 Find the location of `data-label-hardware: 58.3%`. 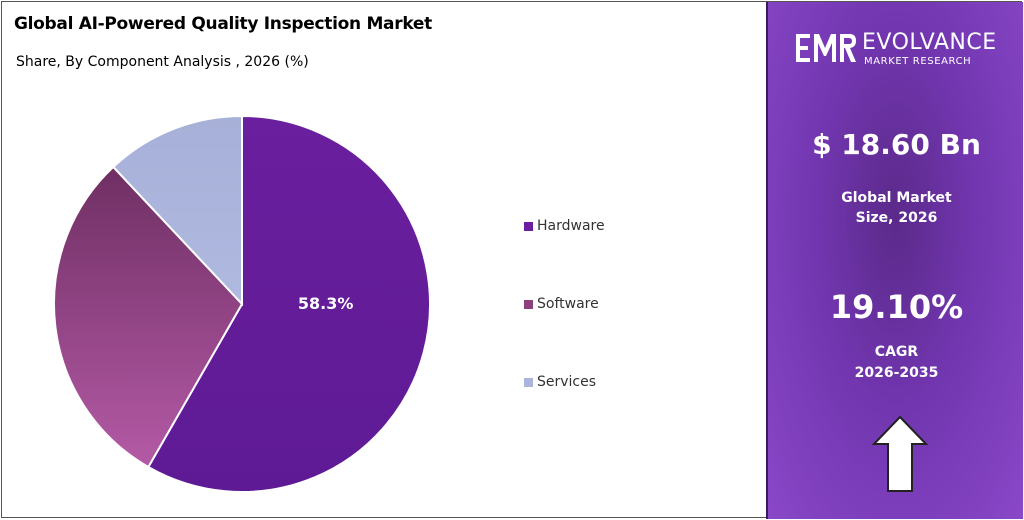

data-label-hardware: 58.3% is located at coordinates (326, 303).